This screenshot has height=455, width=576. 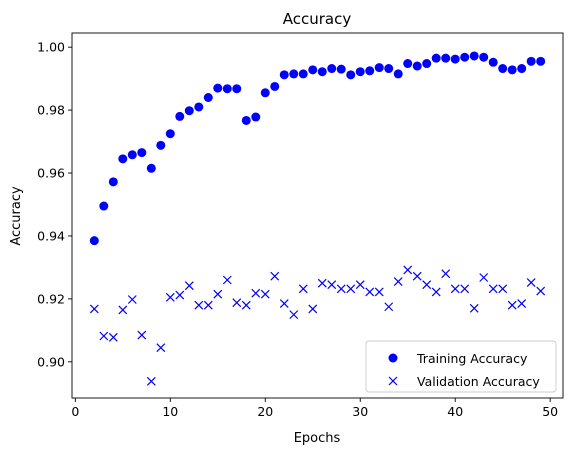 What do you see at coordinates (317, 438) in the screenshot?
I see `x-axis-label: Epochs` at bounding box center [317, 438].